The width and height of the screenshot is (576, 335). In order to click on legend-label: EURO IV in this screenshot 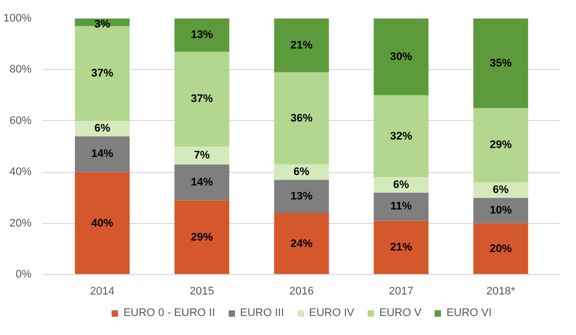, I will do `click(331, 313)`.